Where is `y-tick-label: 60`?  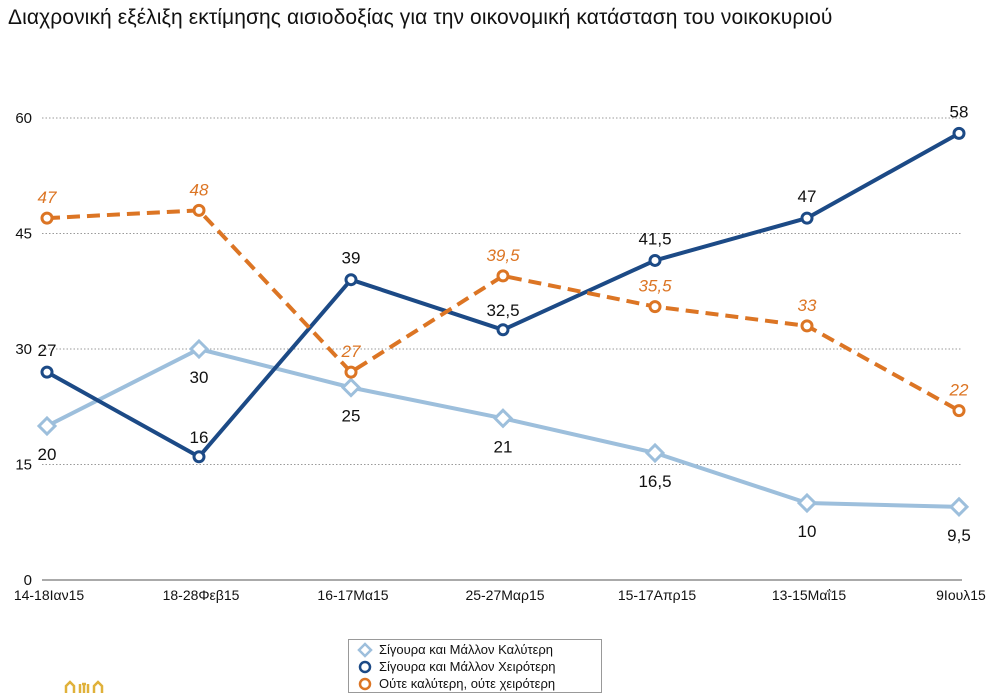 y-tick-label: 60 is located at coordinates (23, 118).